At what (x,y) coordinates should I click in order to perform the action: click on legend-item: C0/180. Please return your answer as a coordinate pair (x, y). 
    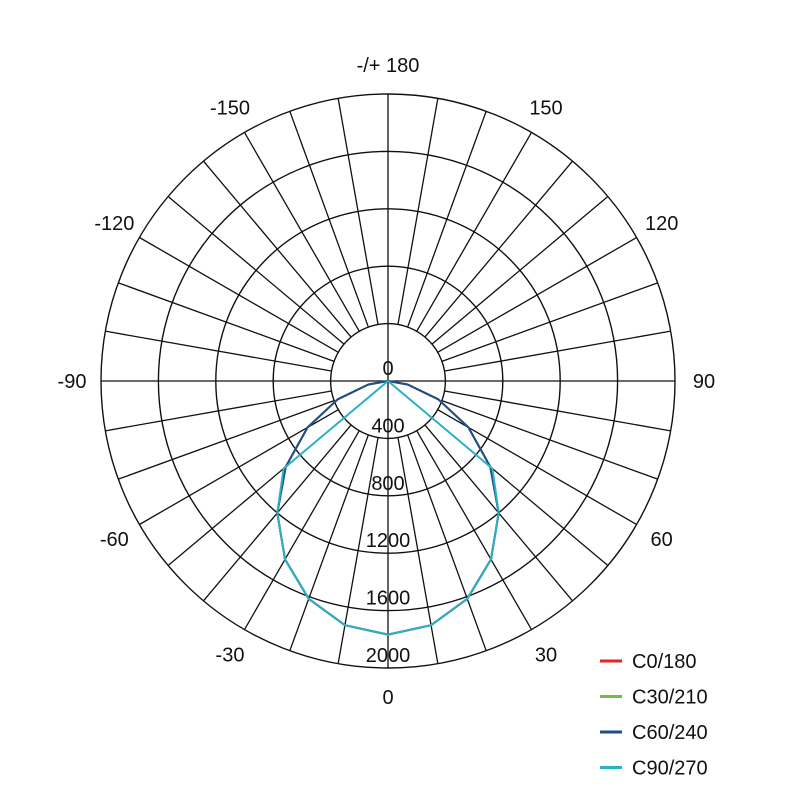
    Looking at the image, I should click on (648, 662).